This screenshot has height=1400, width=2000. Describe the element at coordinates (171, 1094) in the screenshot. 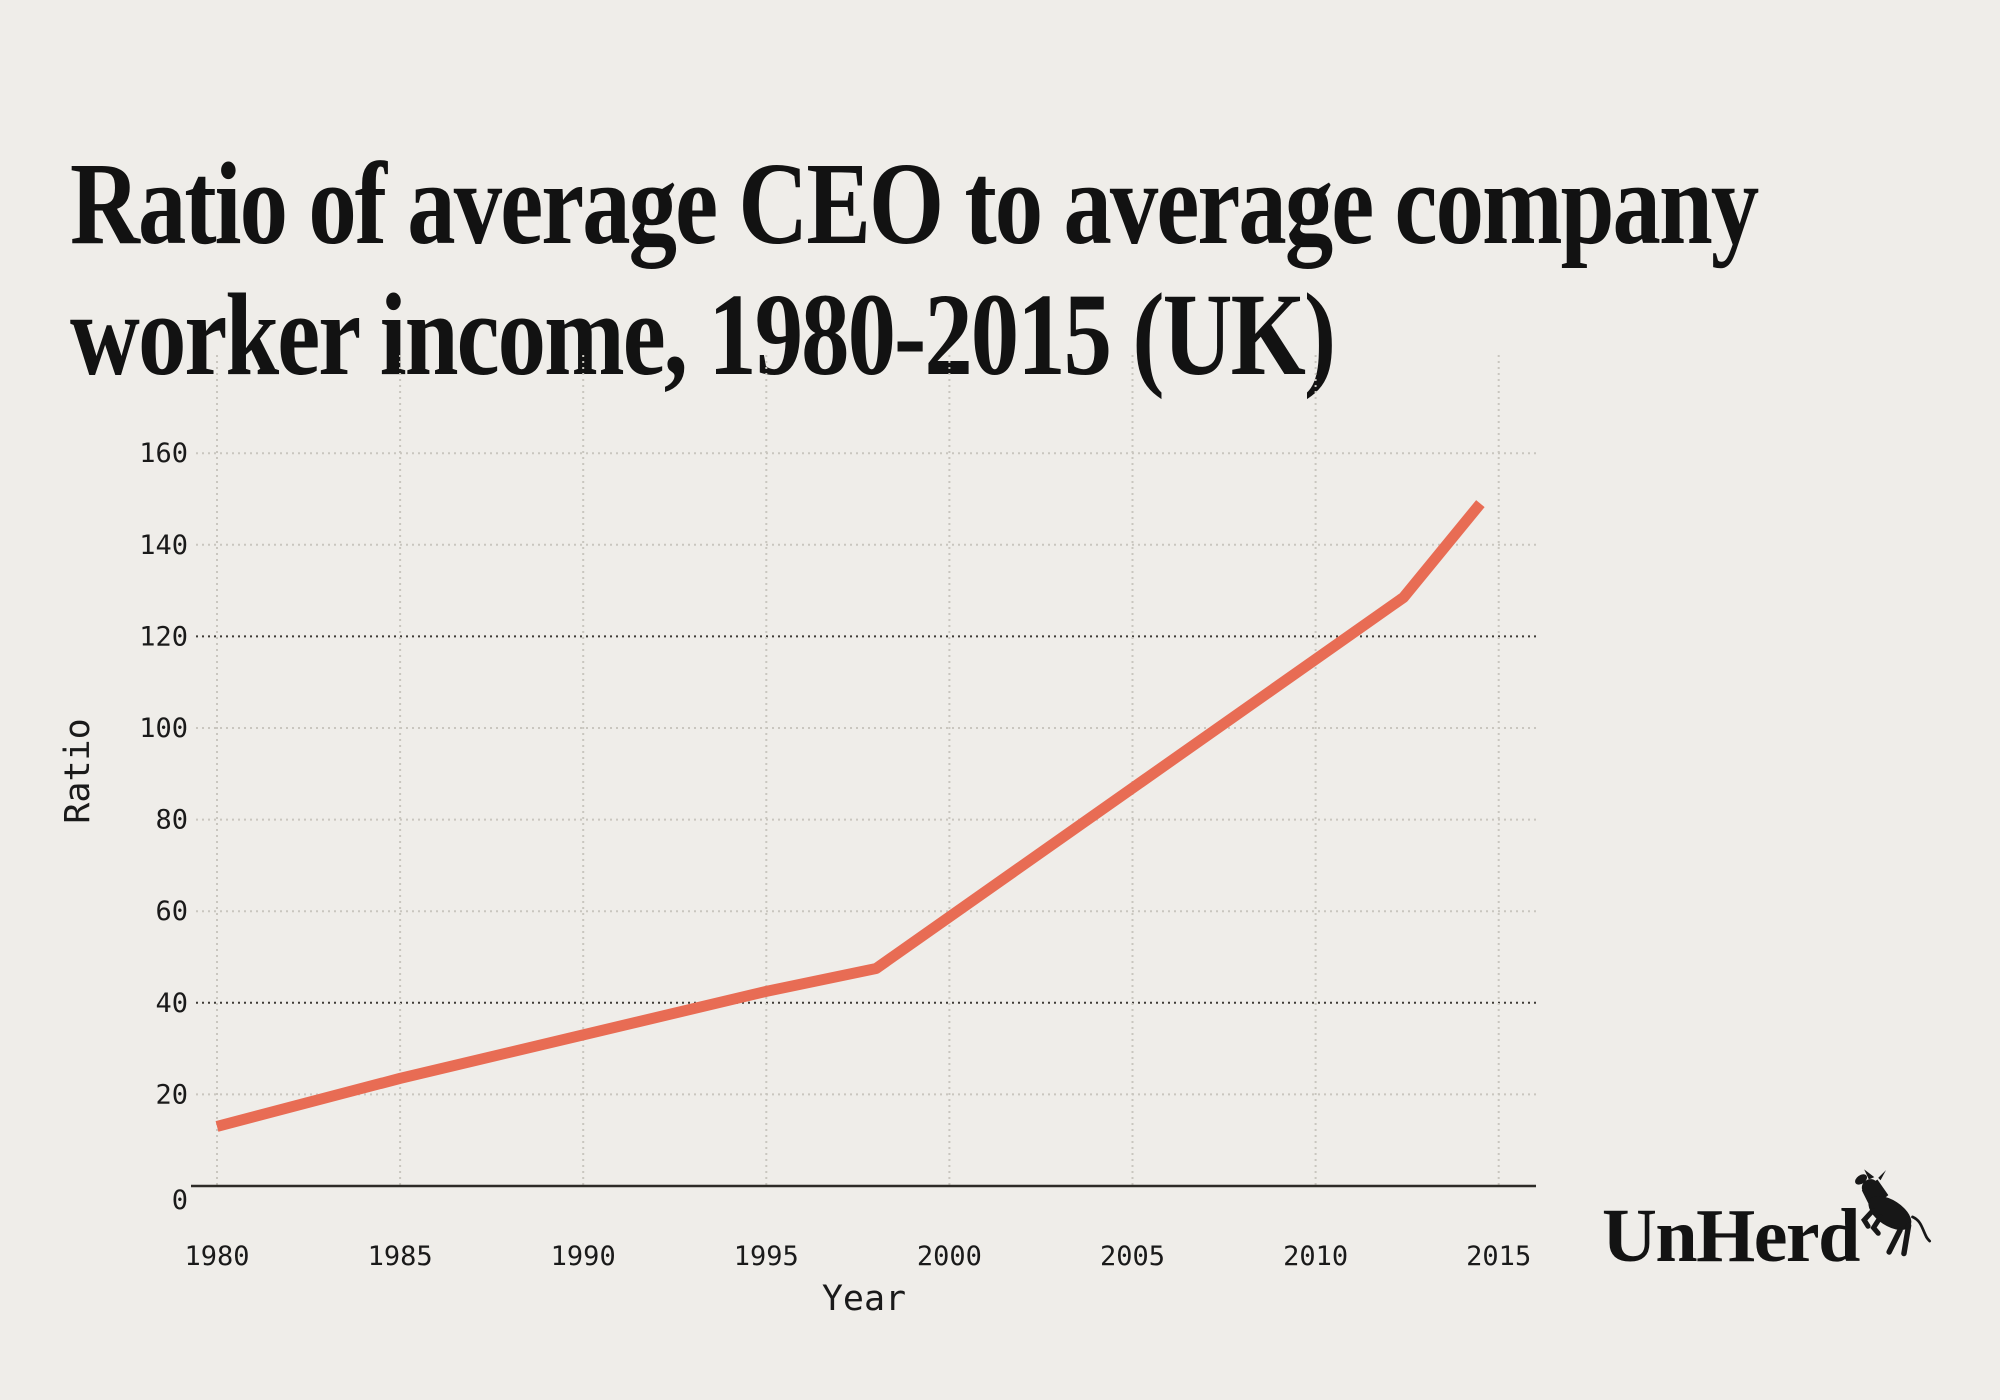

I see `y-tick-label: 20` at that location.